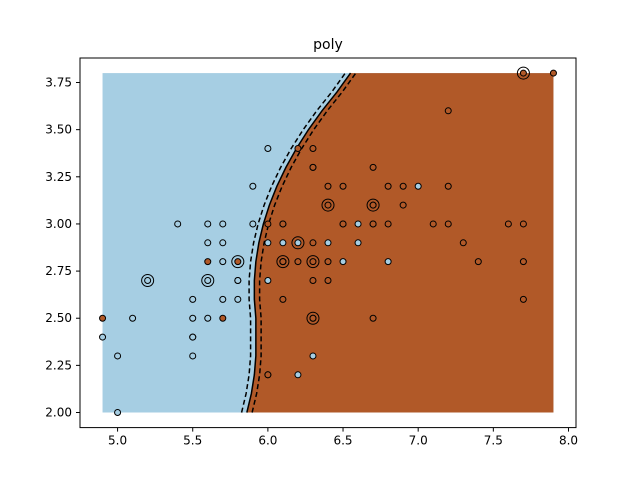 This screenshot has height=480, width=640. I want to click on y-tick-label: 3.00, so click(58, 224).